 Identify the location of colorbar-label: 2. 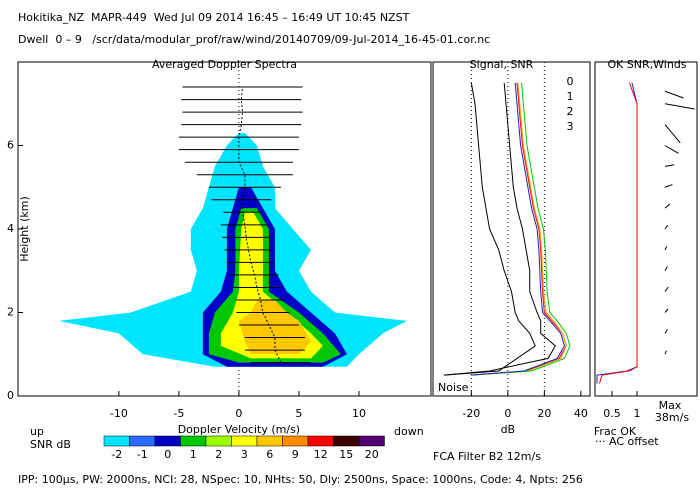
(218, 454).